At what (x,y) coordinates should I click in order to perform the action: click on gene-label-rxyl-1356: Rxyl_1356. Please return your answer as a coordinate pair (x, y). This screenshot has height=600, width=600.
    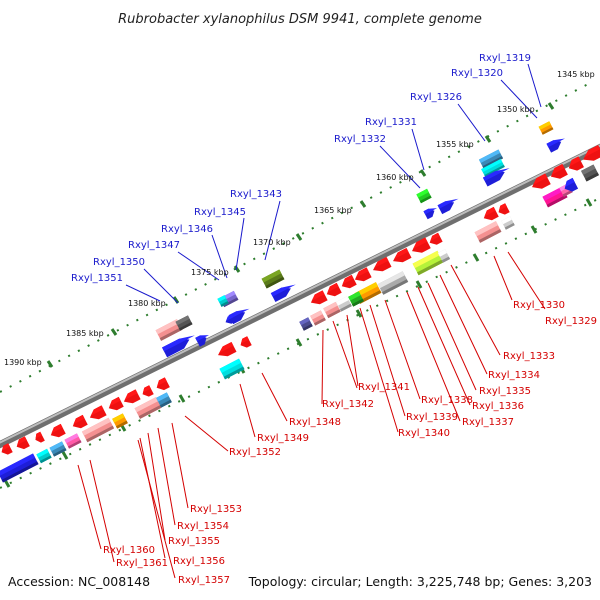
    Looking at the image, I should click on (199, 561).